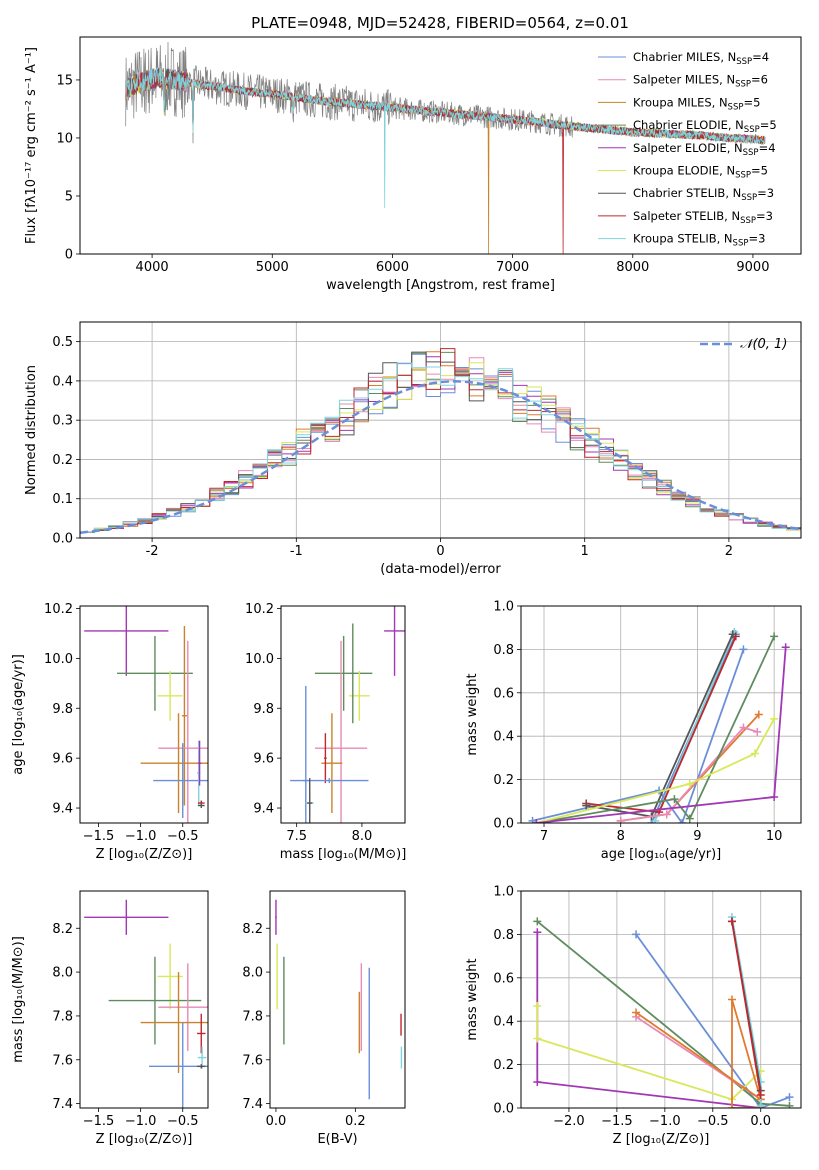  What do you see at coordinates (31, 430) in the screenshot?
I see `residuals-ylabel: Normed distribution` at bounding box center [31, 430].